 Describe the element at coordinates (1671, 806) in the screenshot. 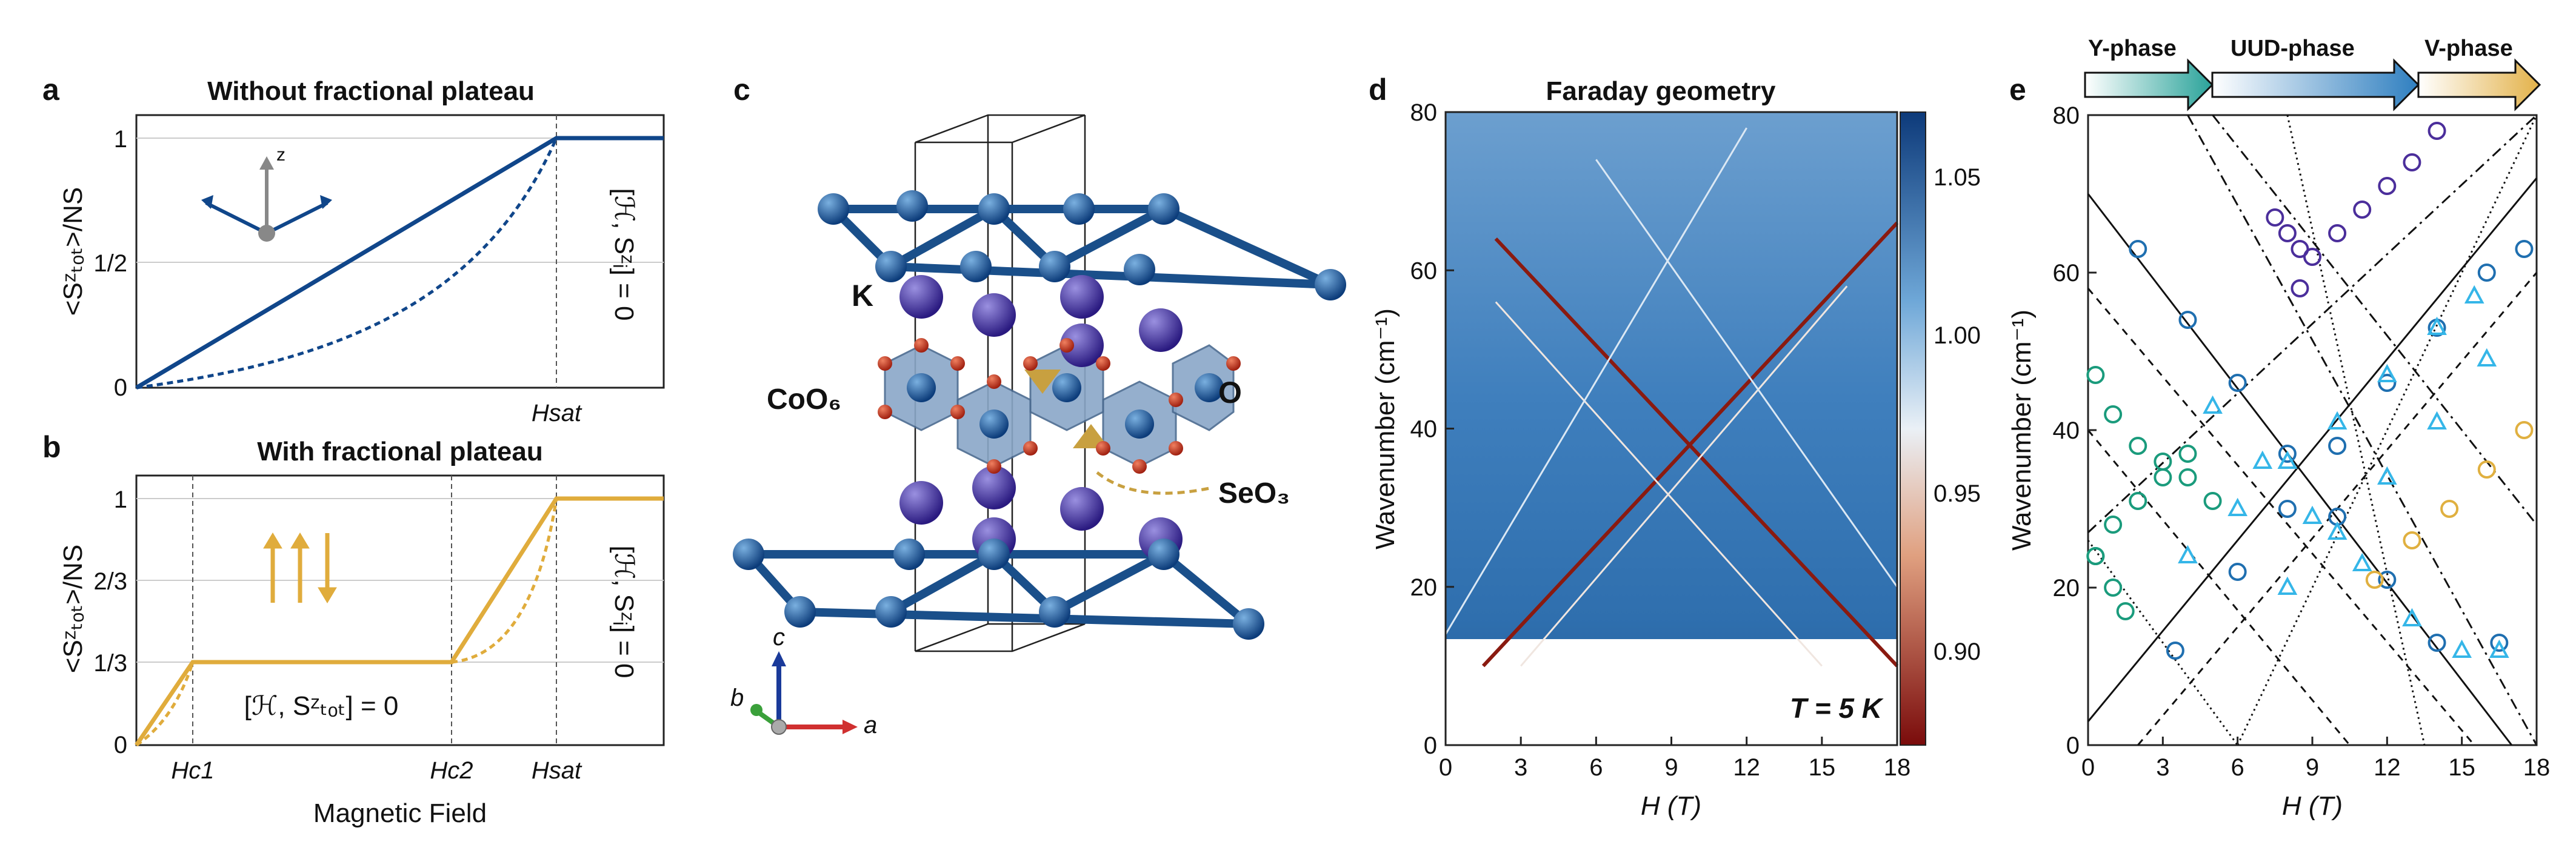

I see `panel-d-xlabel: H (T)` at that location.